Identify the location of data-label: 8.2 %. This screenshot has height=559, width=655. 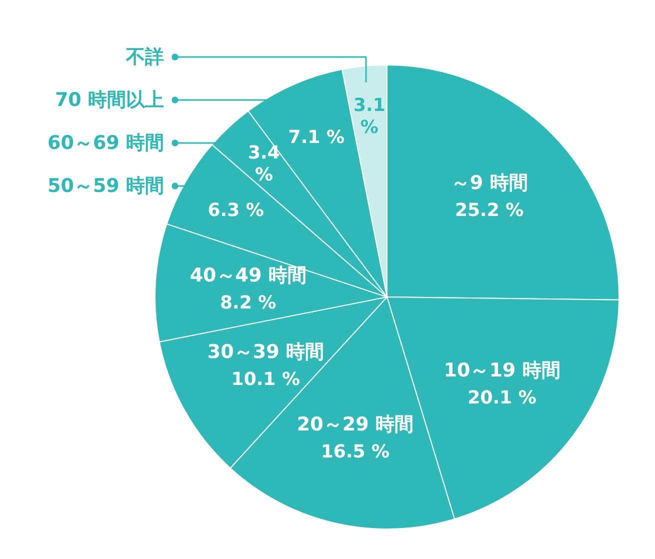
(248, 303).